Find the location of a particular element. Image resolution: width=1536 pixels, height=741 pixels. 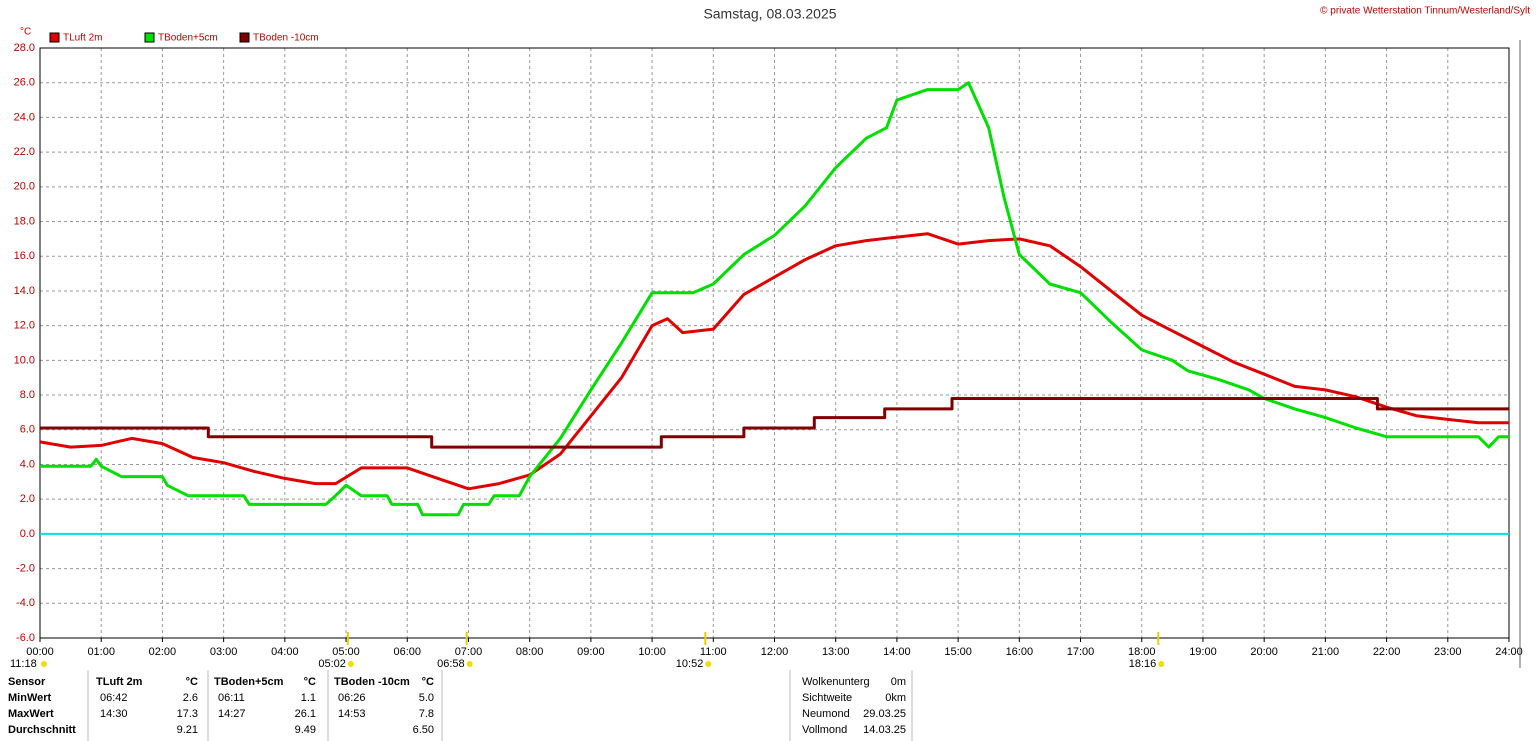

chart-title: Samstag, 08.03.2025 is located at coordinates (769, 14).